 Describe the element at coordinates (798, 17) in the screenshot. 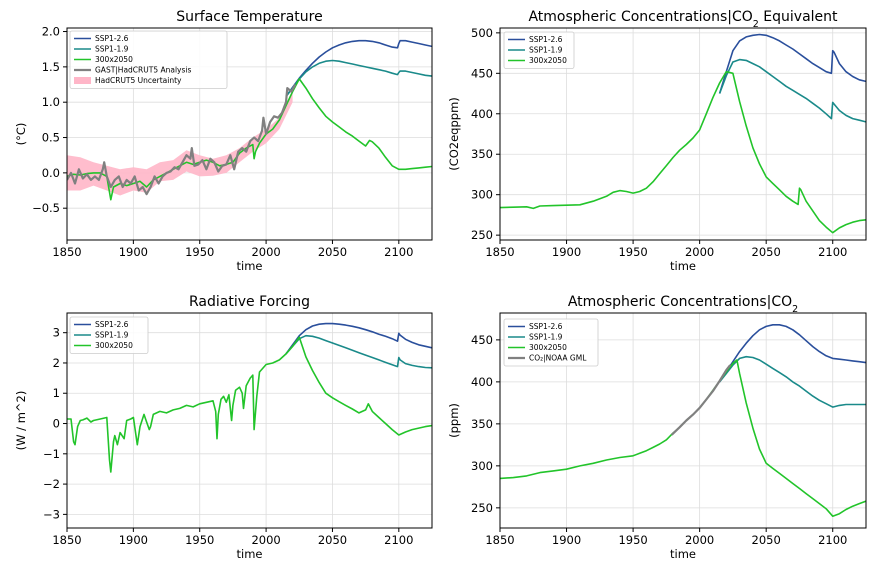

I see `chart-title-suffix: Equivalent` at that location.